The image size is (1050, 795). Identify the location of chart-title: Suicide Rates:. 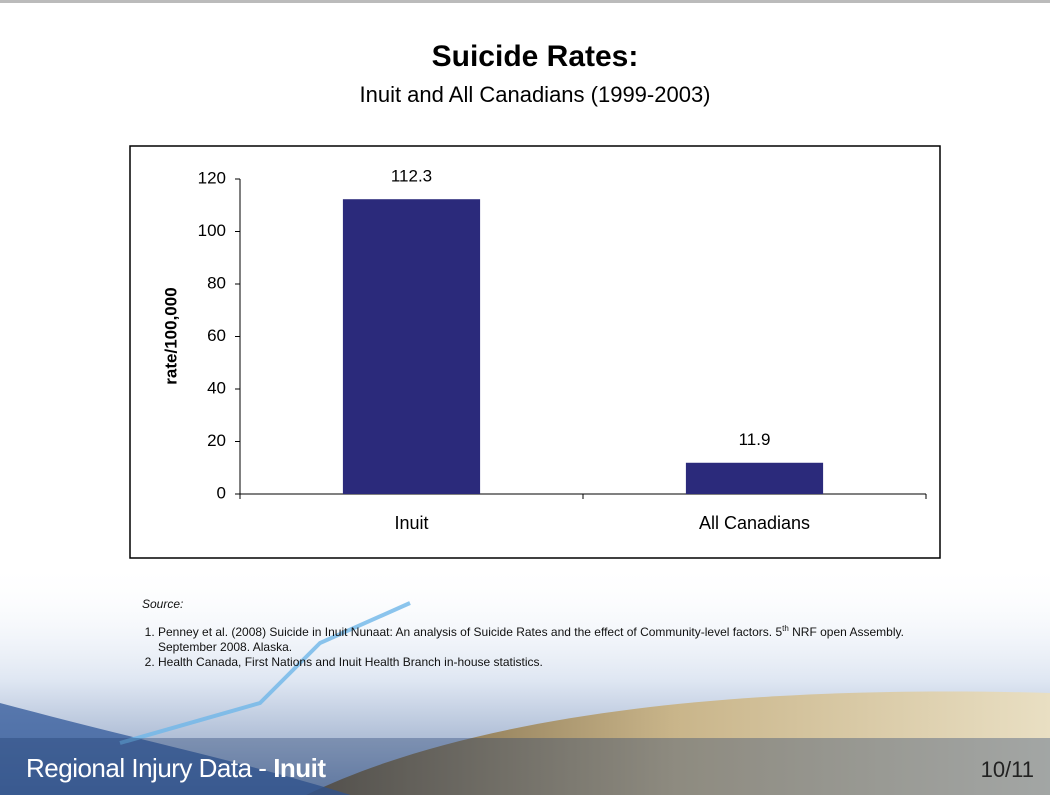
(535, 56).